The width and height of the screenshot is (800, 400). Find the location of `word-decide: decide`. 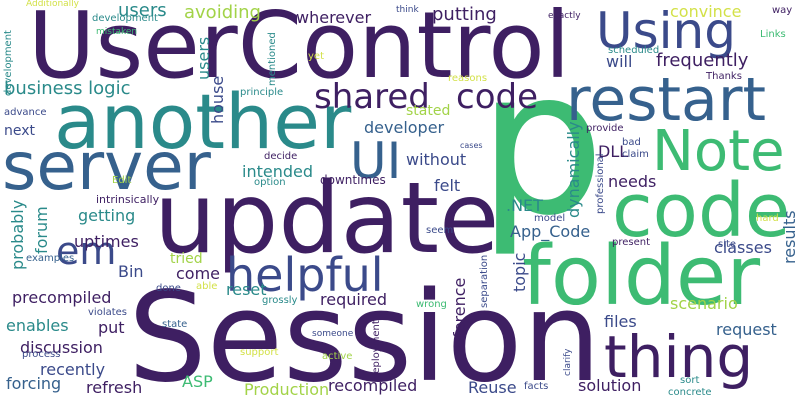

word-decide: decide is located at coordinates (281, 156).